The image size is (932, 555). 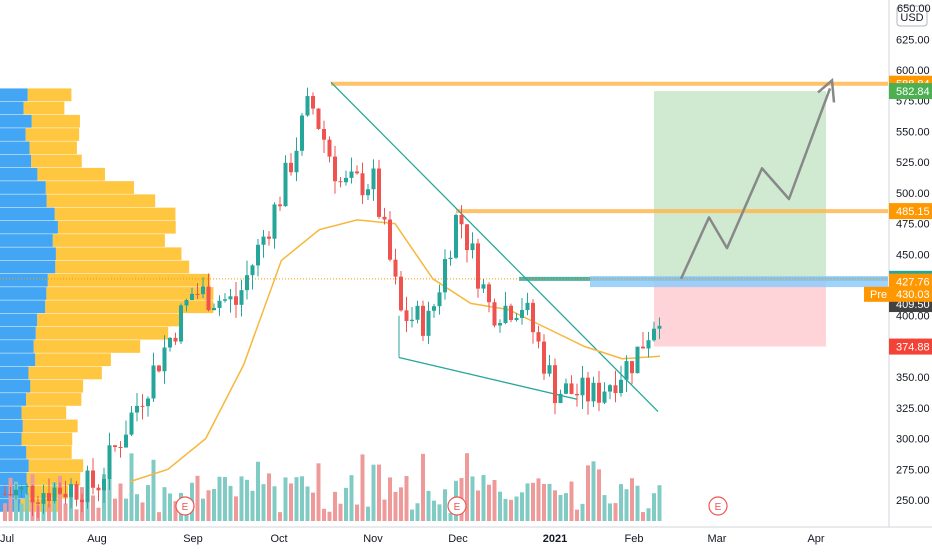 I want to click on y-tick-label: 400.00, so click(x=913, y=317).